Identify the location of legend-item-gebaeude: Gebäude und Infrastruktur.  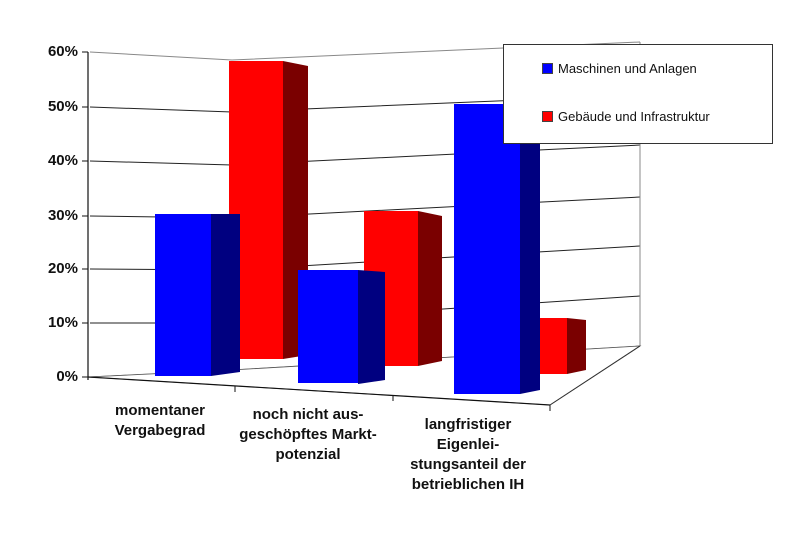
(626, 116).